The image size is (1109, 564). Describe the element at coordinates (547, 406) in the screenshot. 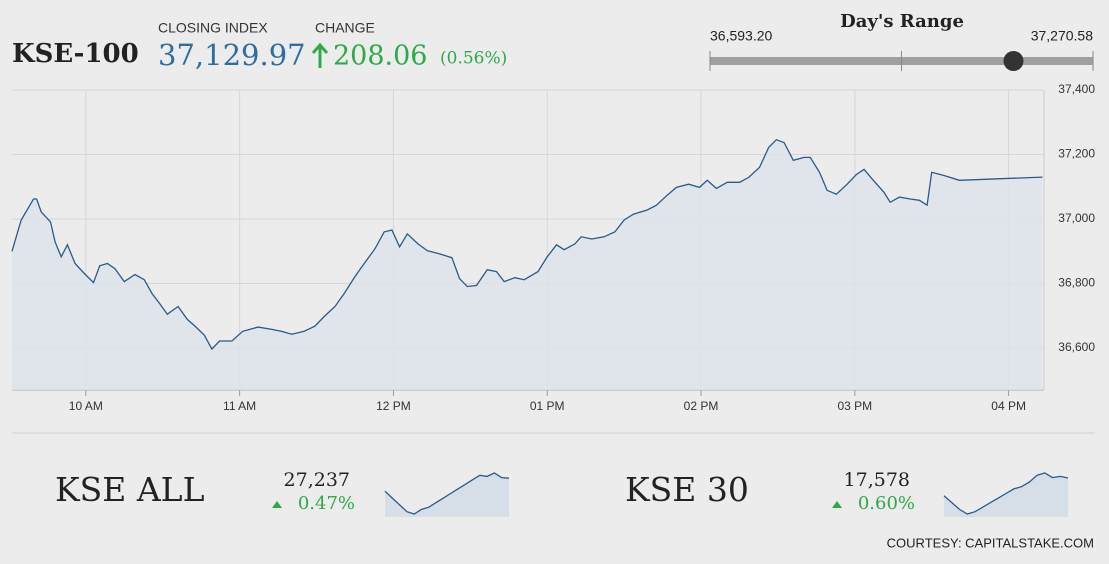

I see `x-tick-label: 01 PM` at that location.